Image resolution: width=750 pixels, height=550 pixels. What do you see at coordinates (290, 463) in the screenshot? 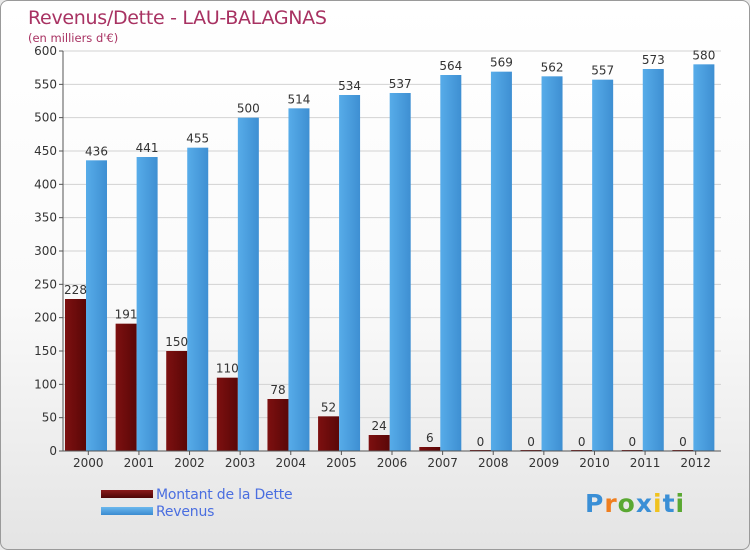
I see `x-tick-label: 2004` at bounding box center [290, 463].